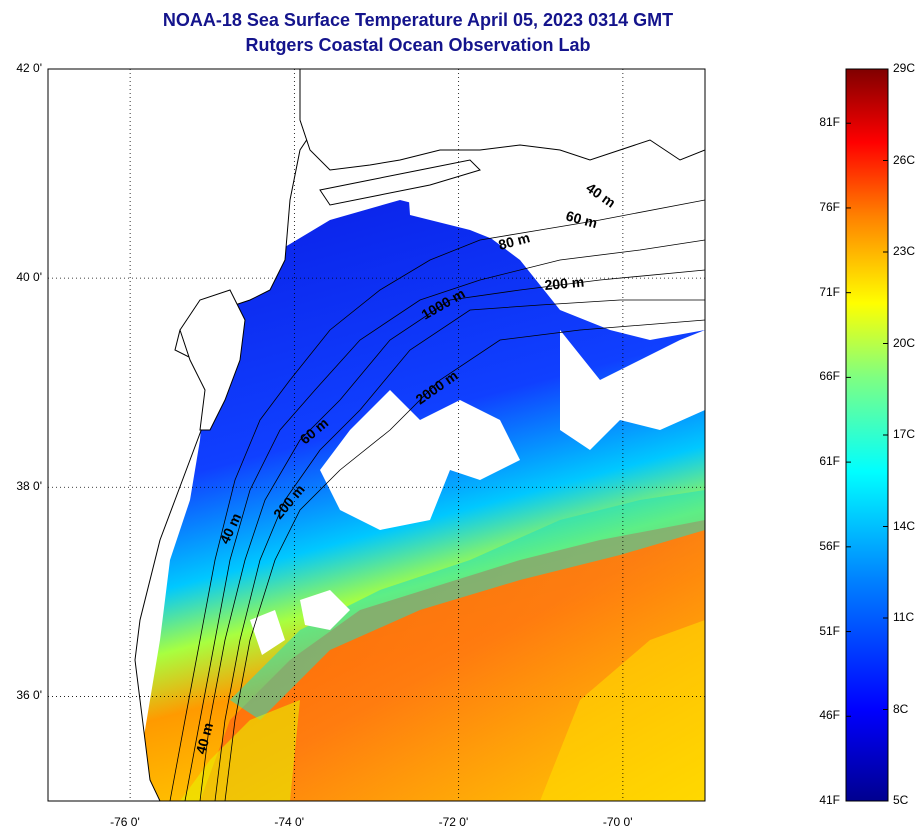 The height and width of the screenshot is (832, 919). Describe the element at coordinates (829, 291) in the screenshot. I see `colorbar-label-fahrenheit: 71F` at that location.